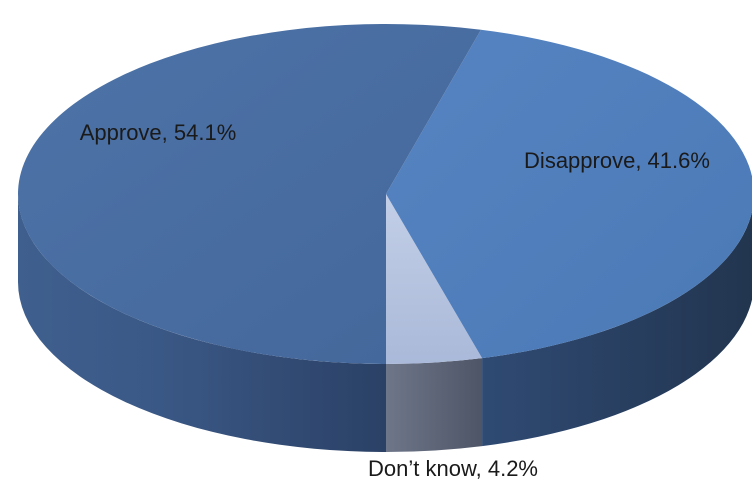  I want to click on data-label-approve: Approve, 54.1%, so click(158, 132).